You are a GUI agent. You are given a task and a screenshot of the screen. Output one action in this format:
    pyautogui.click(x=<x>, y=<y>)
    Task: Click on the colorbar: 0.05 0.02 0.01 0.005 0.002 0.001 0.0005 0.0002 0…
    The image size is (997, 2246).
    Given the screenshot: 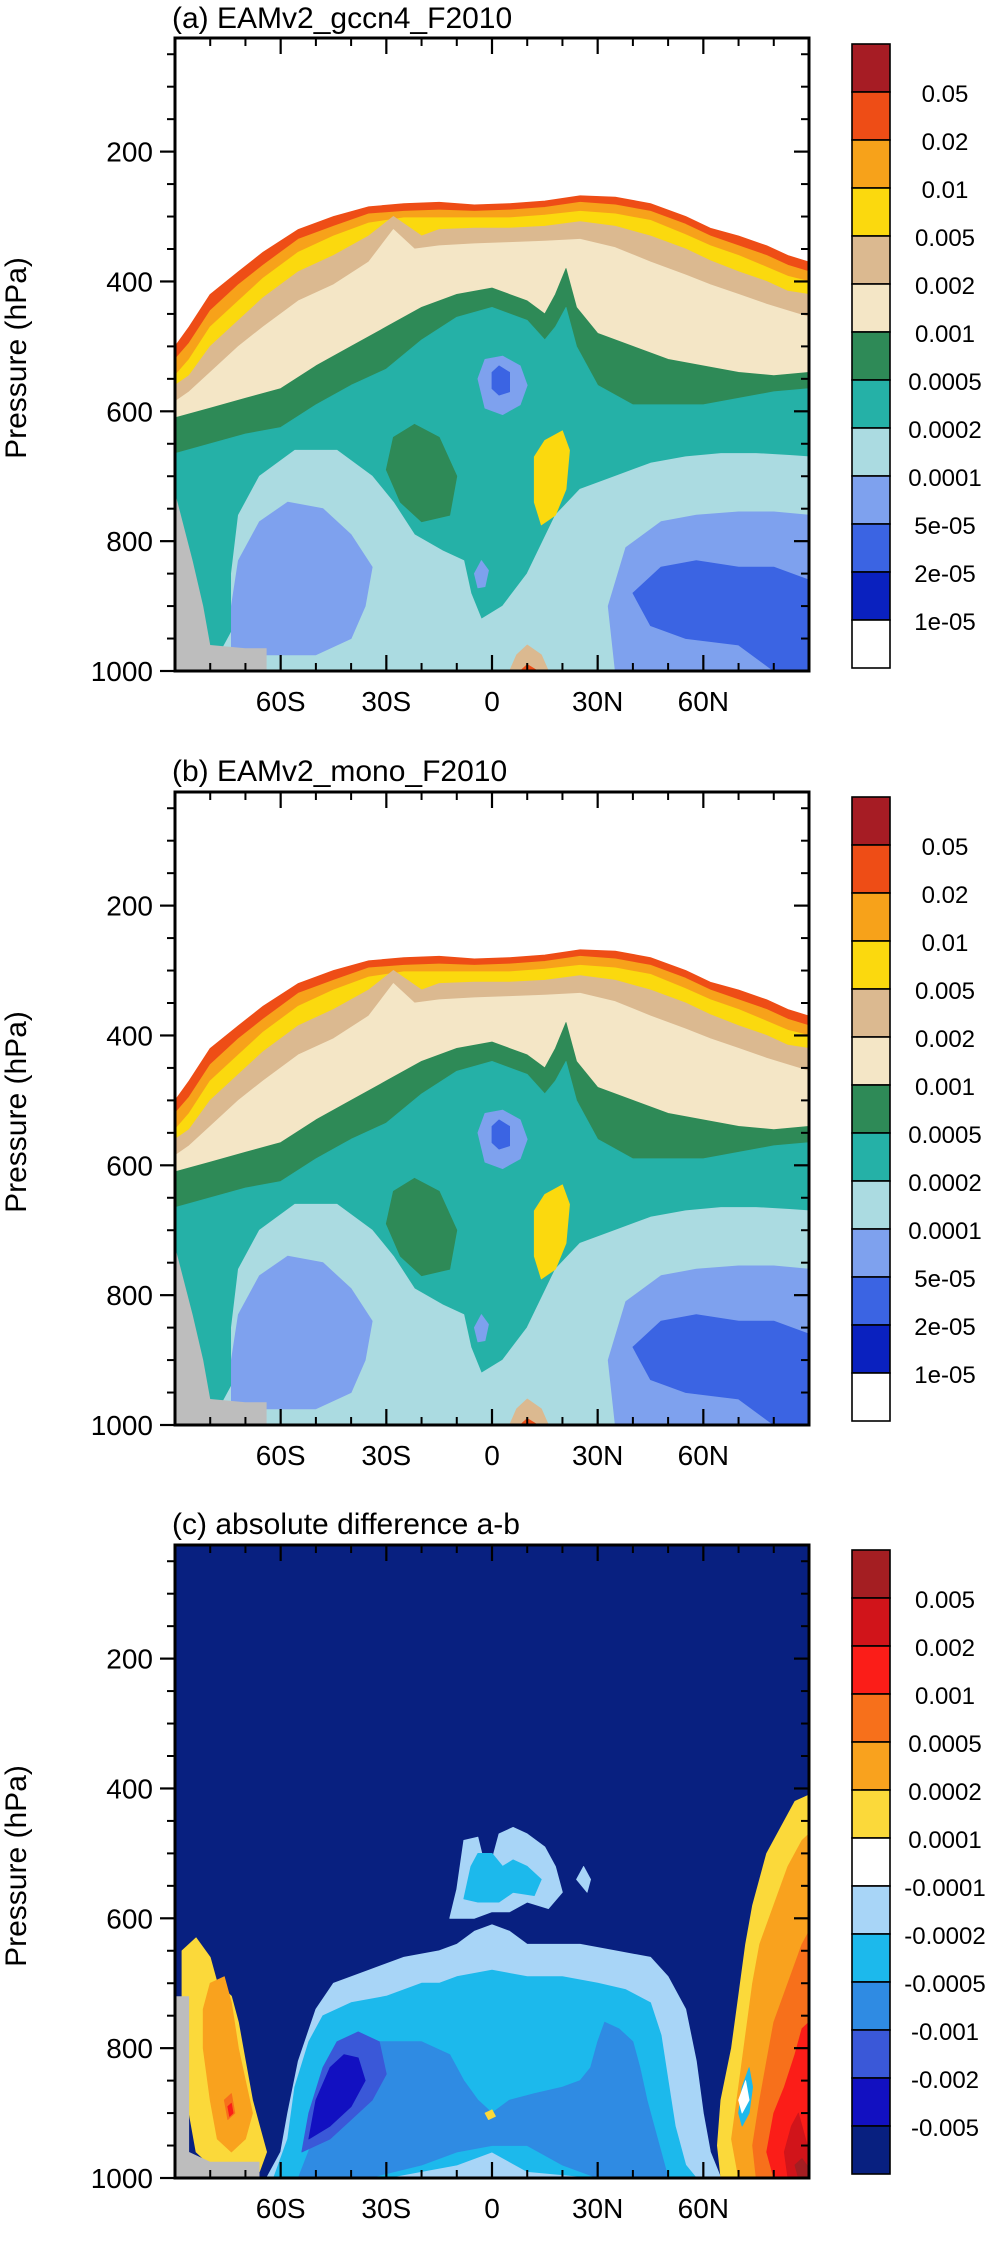 What is the action you would take?
    pyautogui.click(x=916, y=1109)
    